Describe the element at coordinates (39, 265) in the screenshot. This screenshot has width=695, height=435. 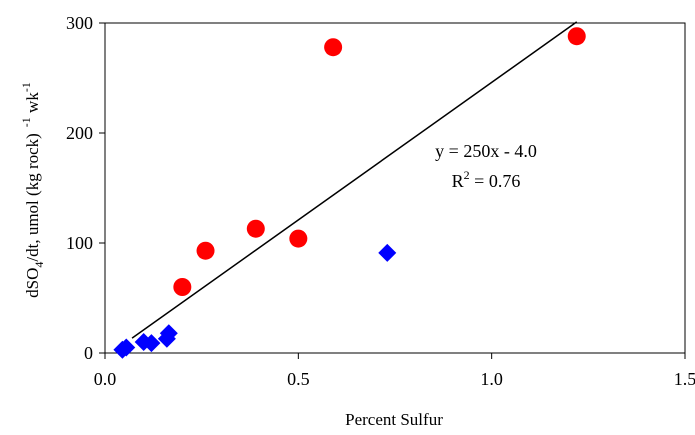
I see `y-title-sub: 4` at that location.